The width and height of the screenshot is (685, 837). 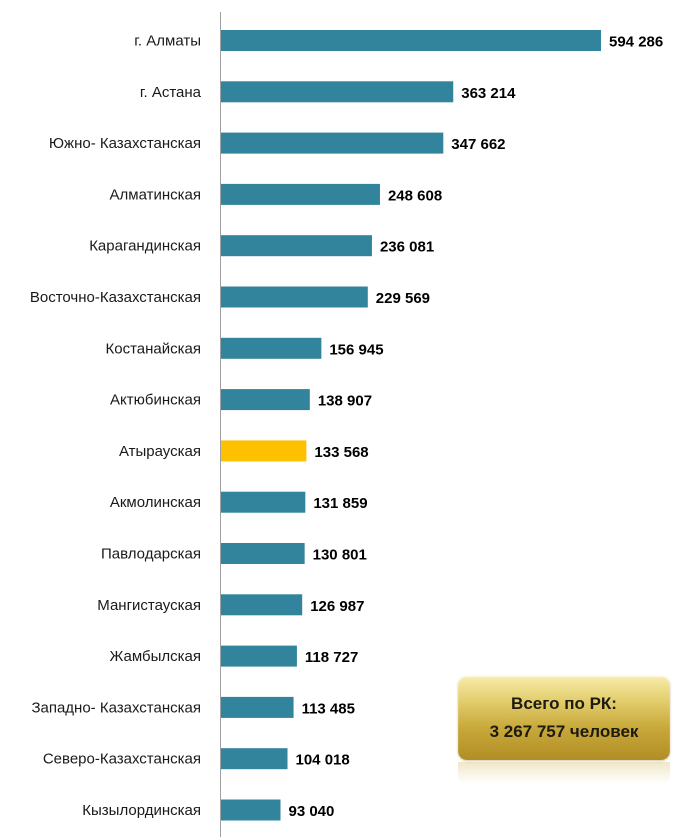 I want to click on value-label: 133 568, so click(x=341, y=452).